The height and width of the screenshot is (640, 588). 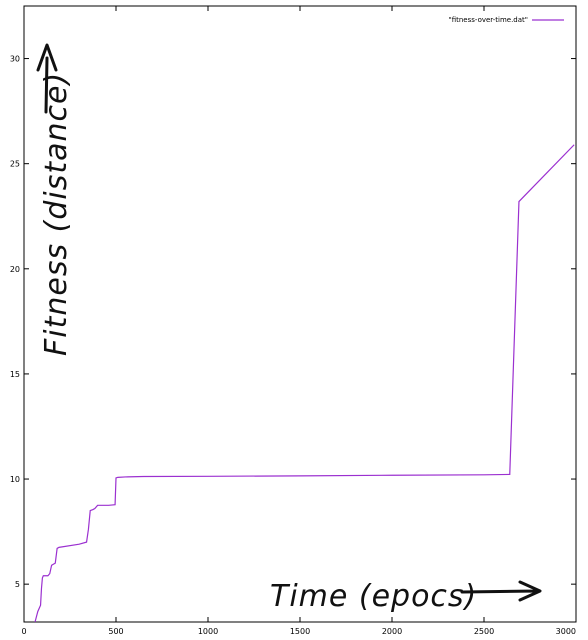 I want to click on y-axis-arrow, so click(x=47, y=78).